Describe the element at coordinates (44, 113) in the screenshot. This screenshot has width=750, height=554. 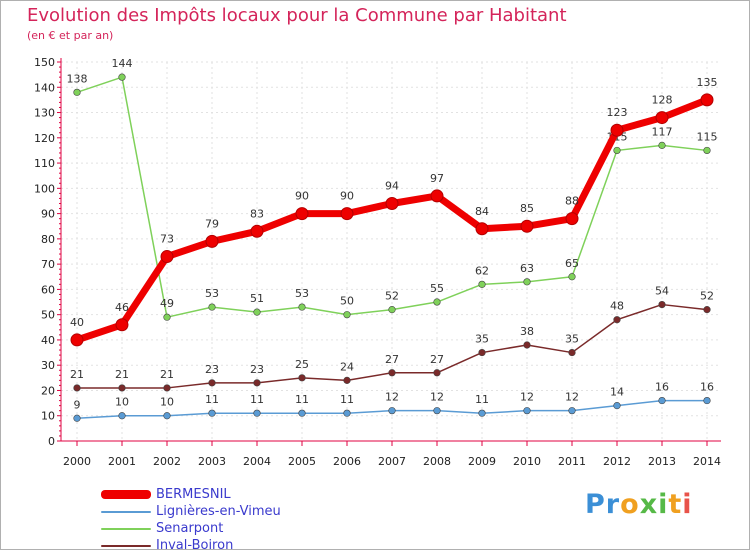
I see `y-tick-label: 130` at that location.